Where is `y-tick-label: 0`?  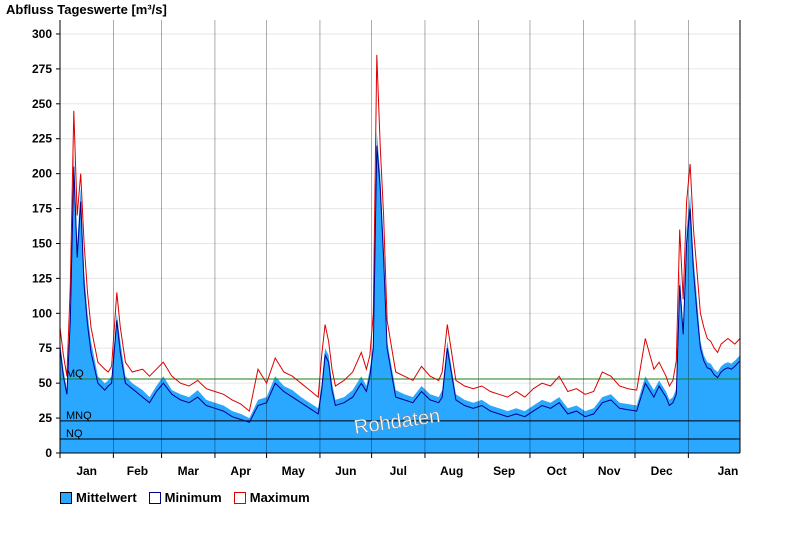 y-tick-label: 0 is located at coordinates (48, 453).